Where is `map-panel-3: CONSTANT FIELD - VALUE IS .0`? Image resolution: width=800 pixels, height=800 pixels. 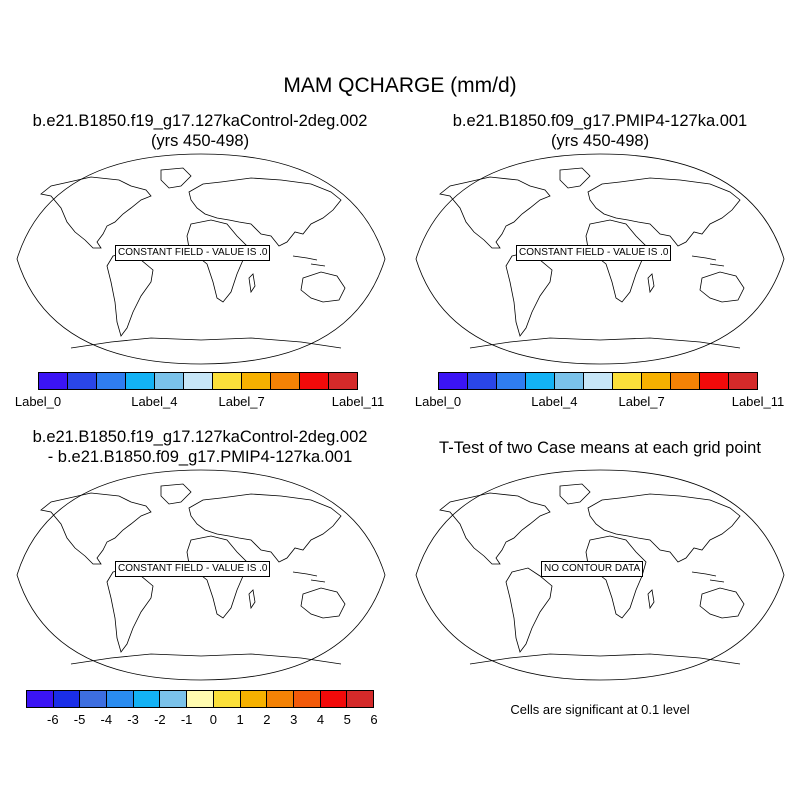
map-panel-3: CONSTANT FIELD - VALUE IS .0 is located at coordinates (201, 577).